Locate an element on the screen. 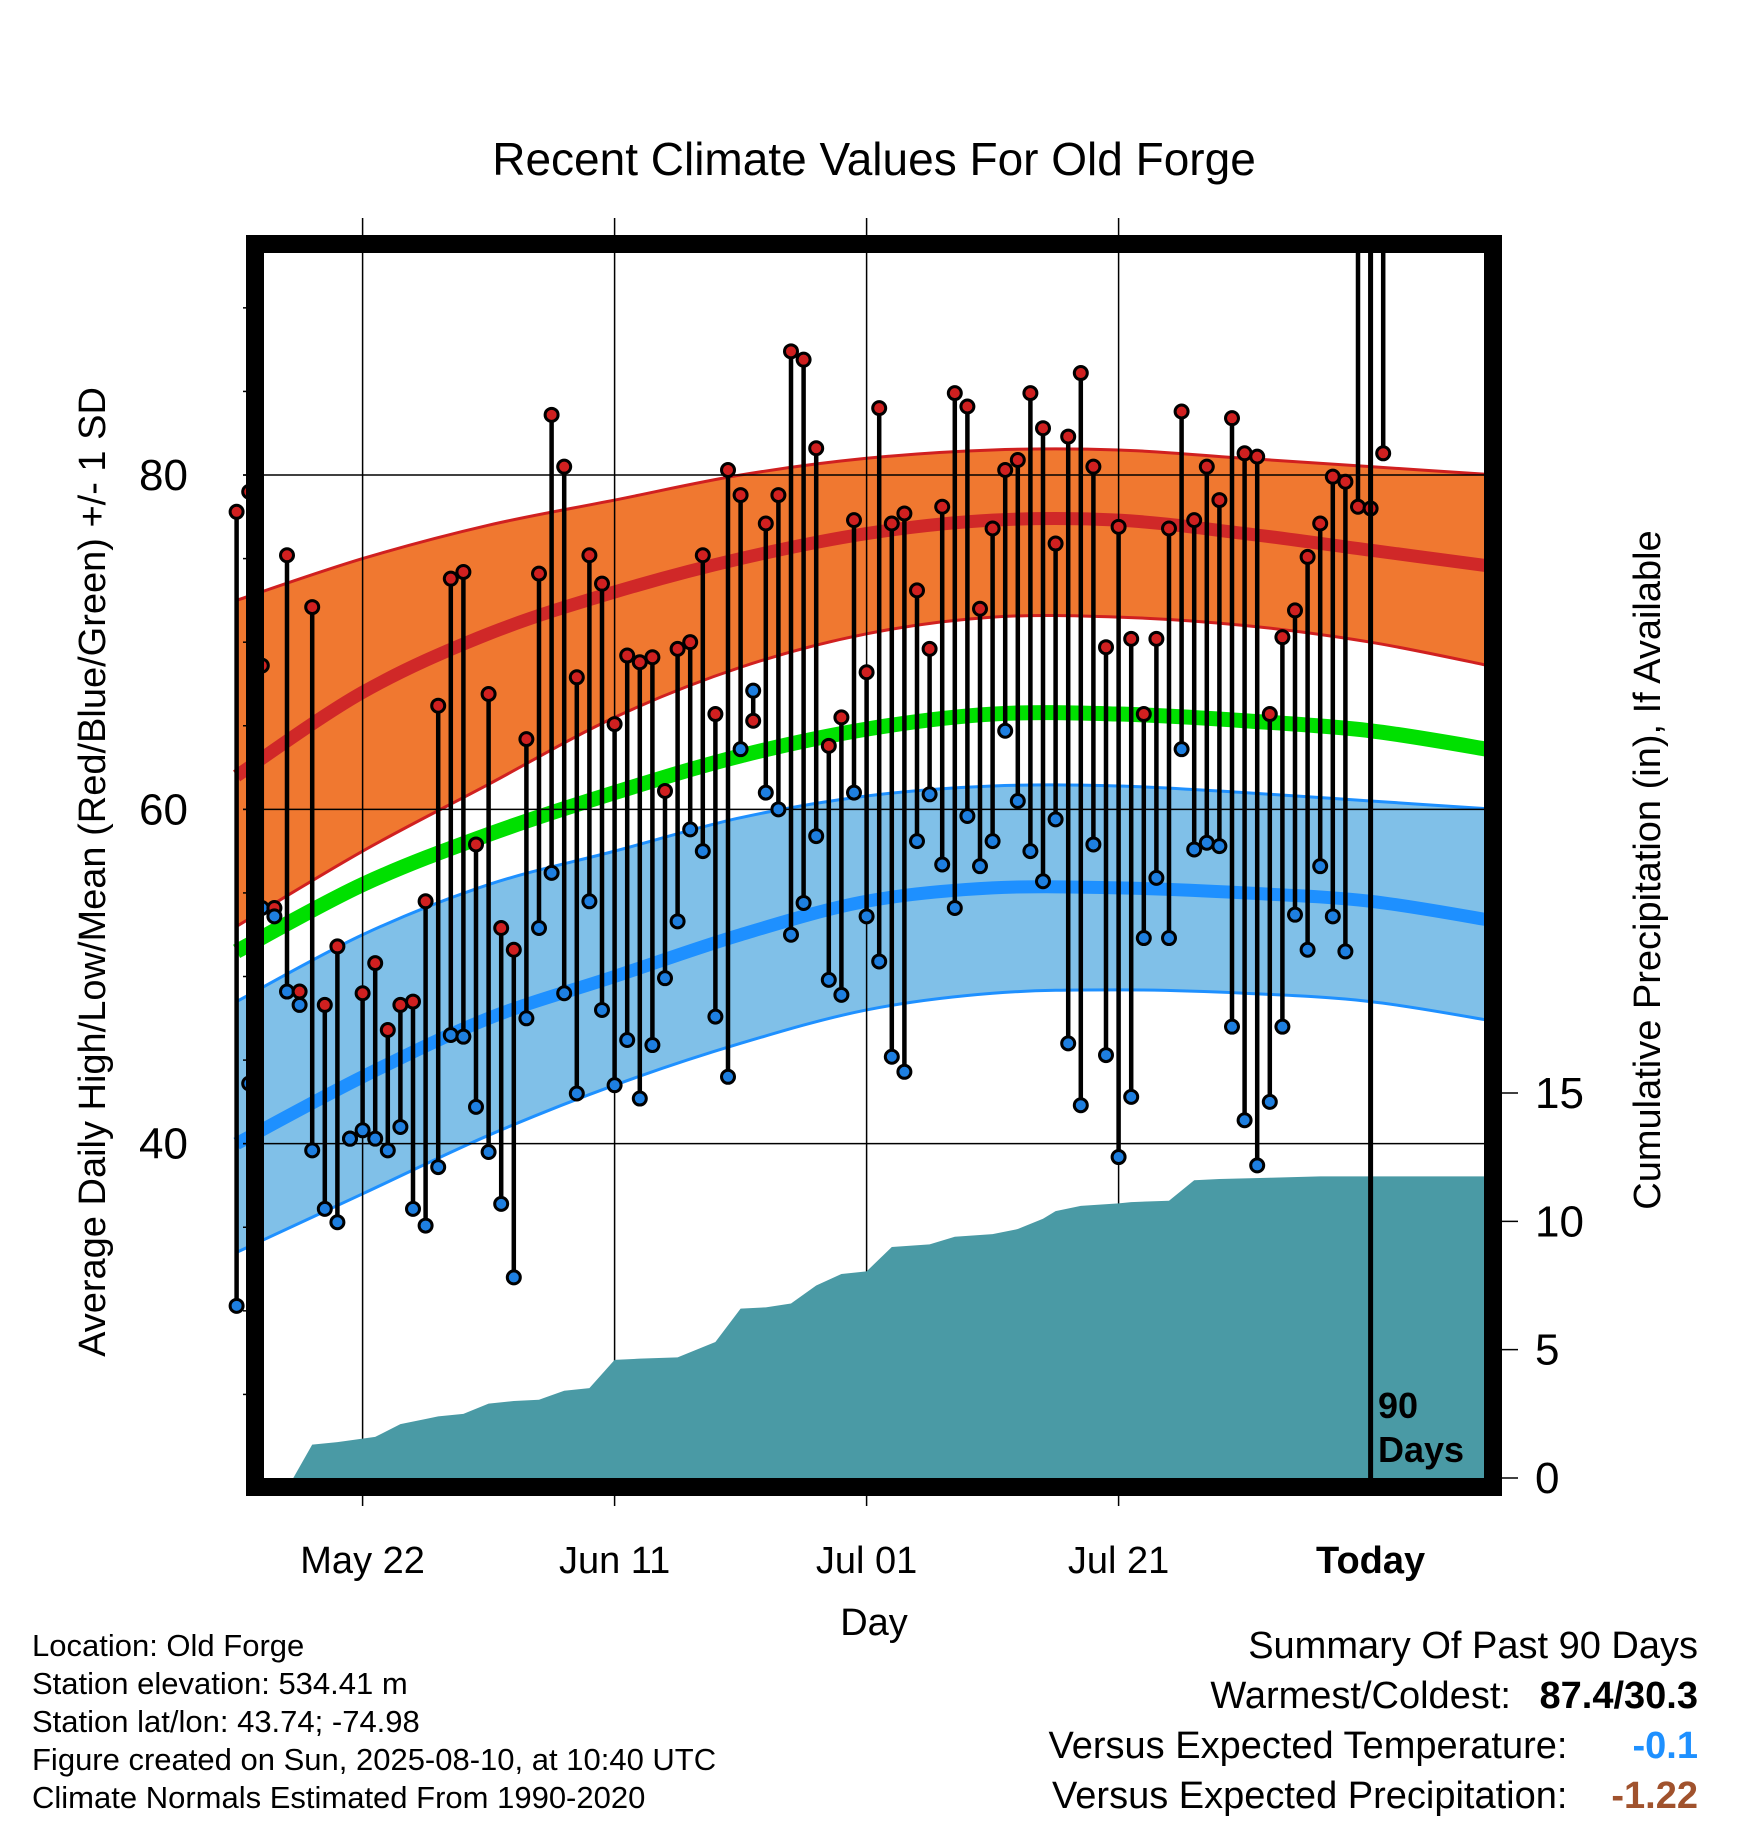 This screenshot has height=1828, width=1748. summary-precip-label: Versus Expected Precipitation: is located at coordinates (1310, 1796).